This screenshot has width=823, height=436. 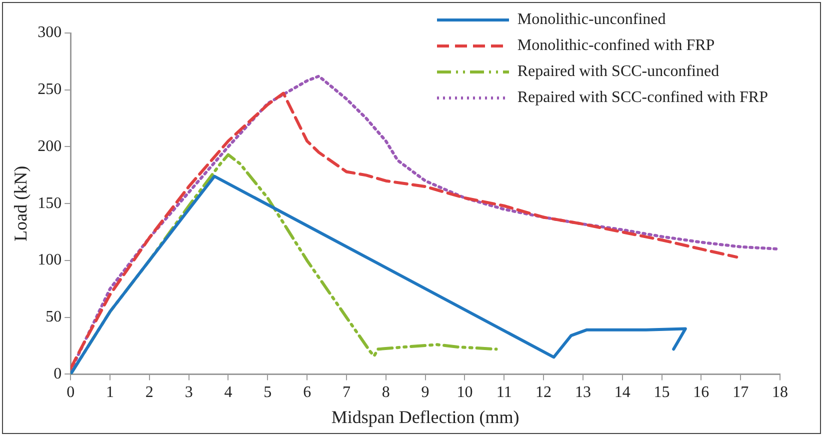 What do you see at coordinates (386, 393) in the screenshot?
I see `x-tick-label: 8` at bounding box center [386, 393].